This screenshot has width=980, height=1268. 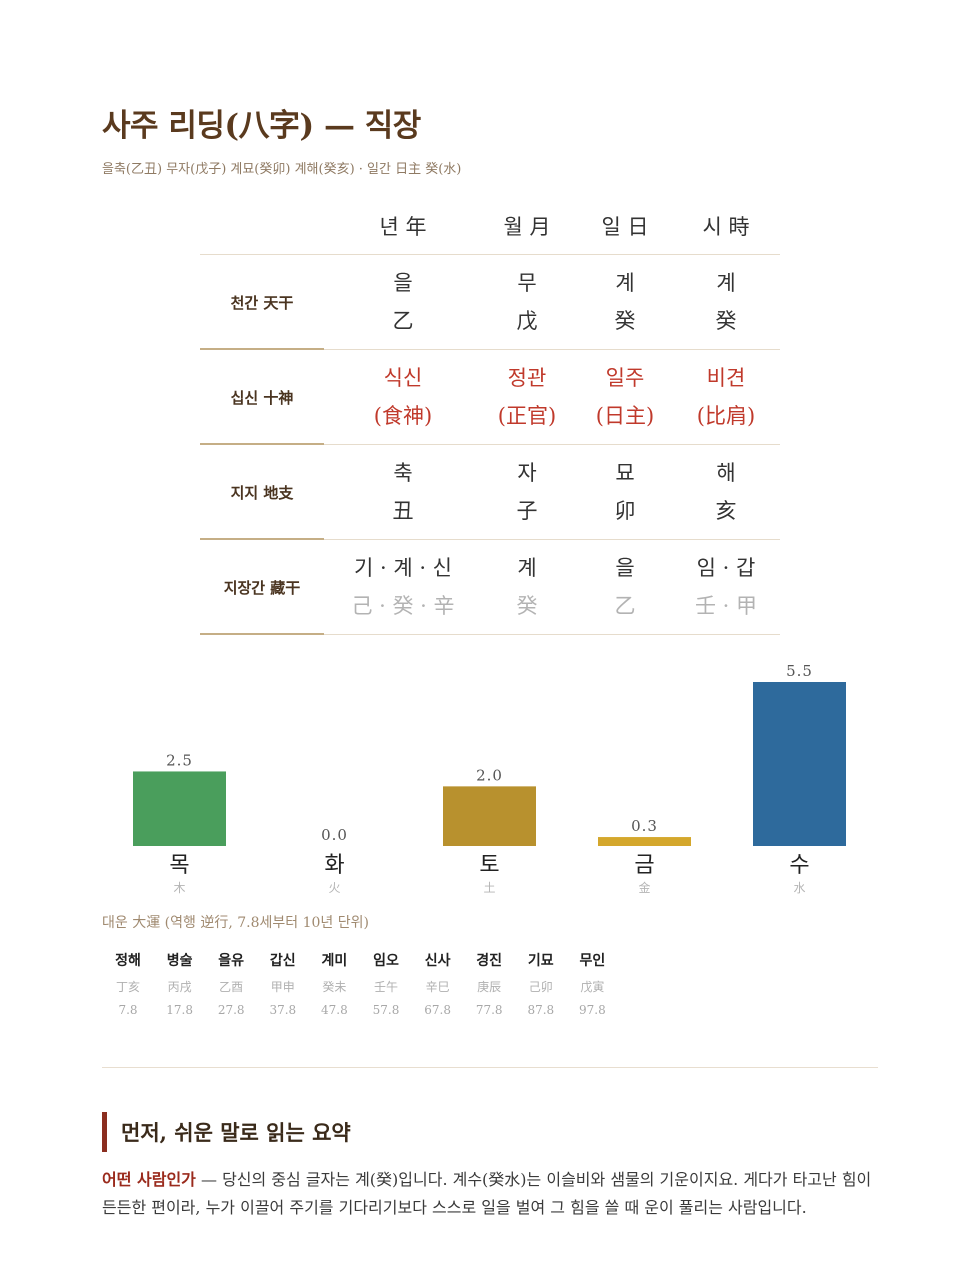 I want to click on category-hanja-label: 火, so click(x=334, y=888).